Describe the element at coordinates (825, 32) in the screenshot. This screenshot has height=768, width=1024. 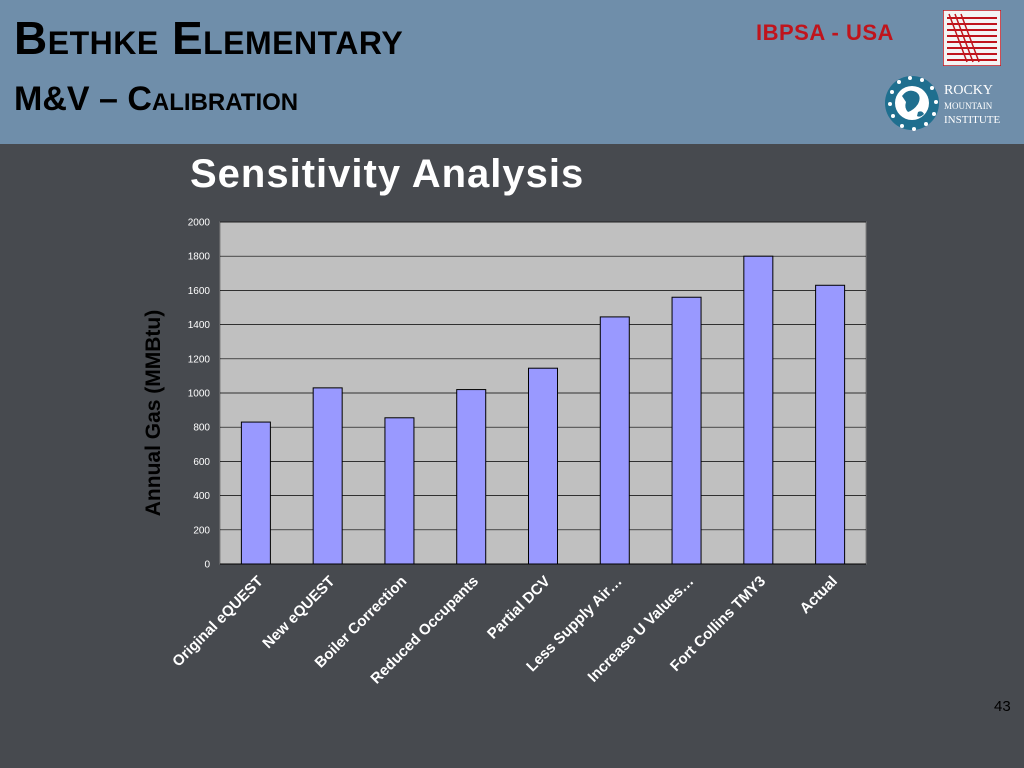
I see `org-label: IBPSA - USA` at that location.